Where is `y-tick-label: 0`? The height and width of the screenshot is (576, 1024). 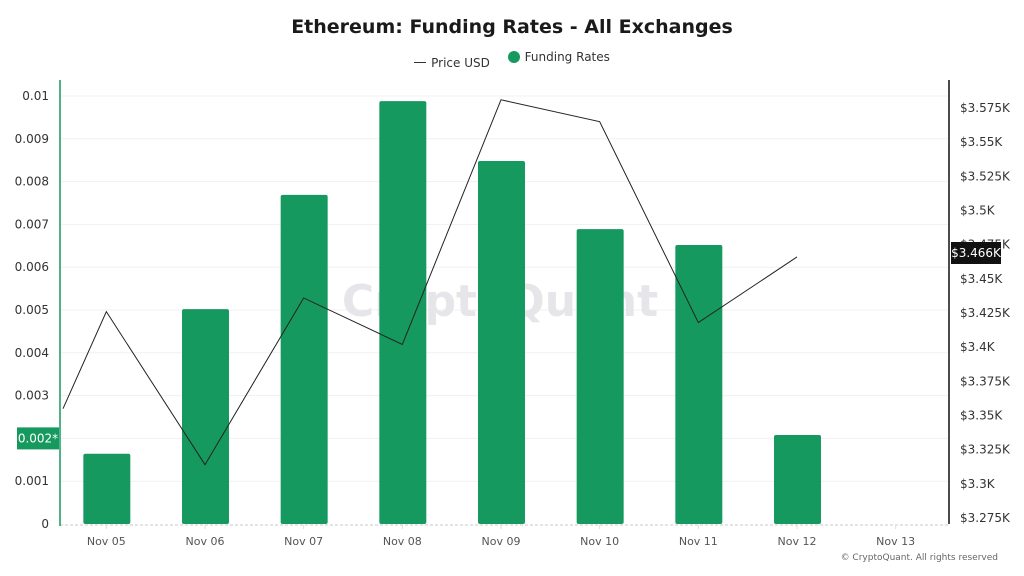
y-tick-label: 0 is located at coordinates (45, 524).